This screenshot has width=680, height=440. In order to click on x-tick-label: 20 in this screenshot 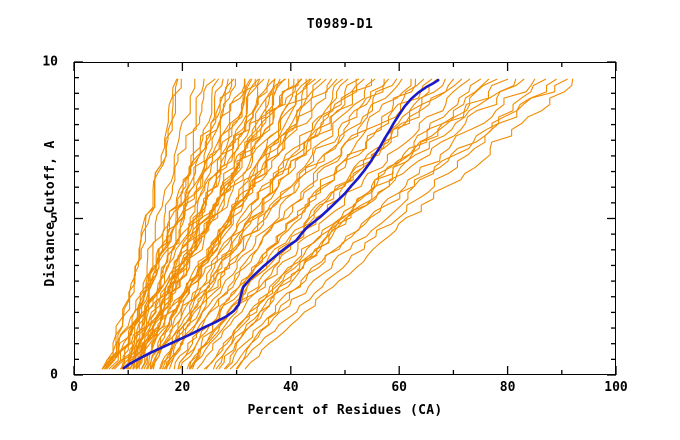, I will do `click(182, 387)`.